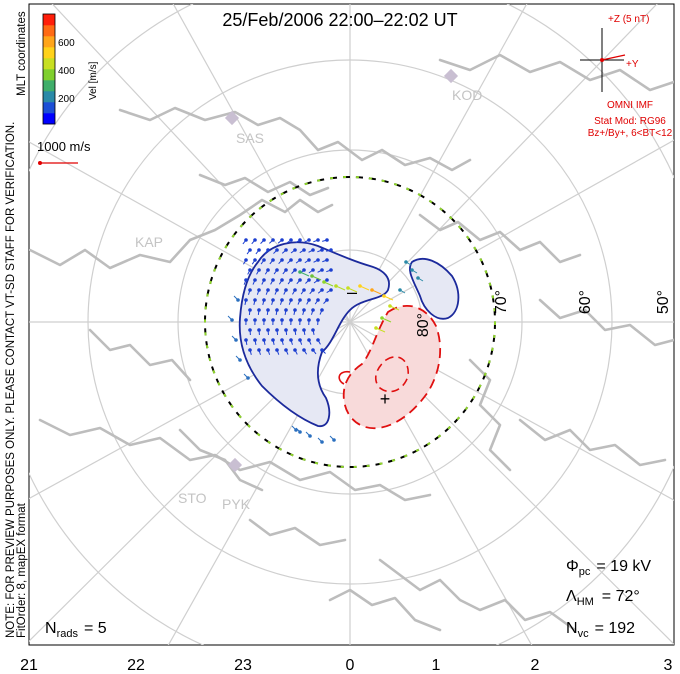  I want to click on radar-label-sas: SAS, so click(250, 138).